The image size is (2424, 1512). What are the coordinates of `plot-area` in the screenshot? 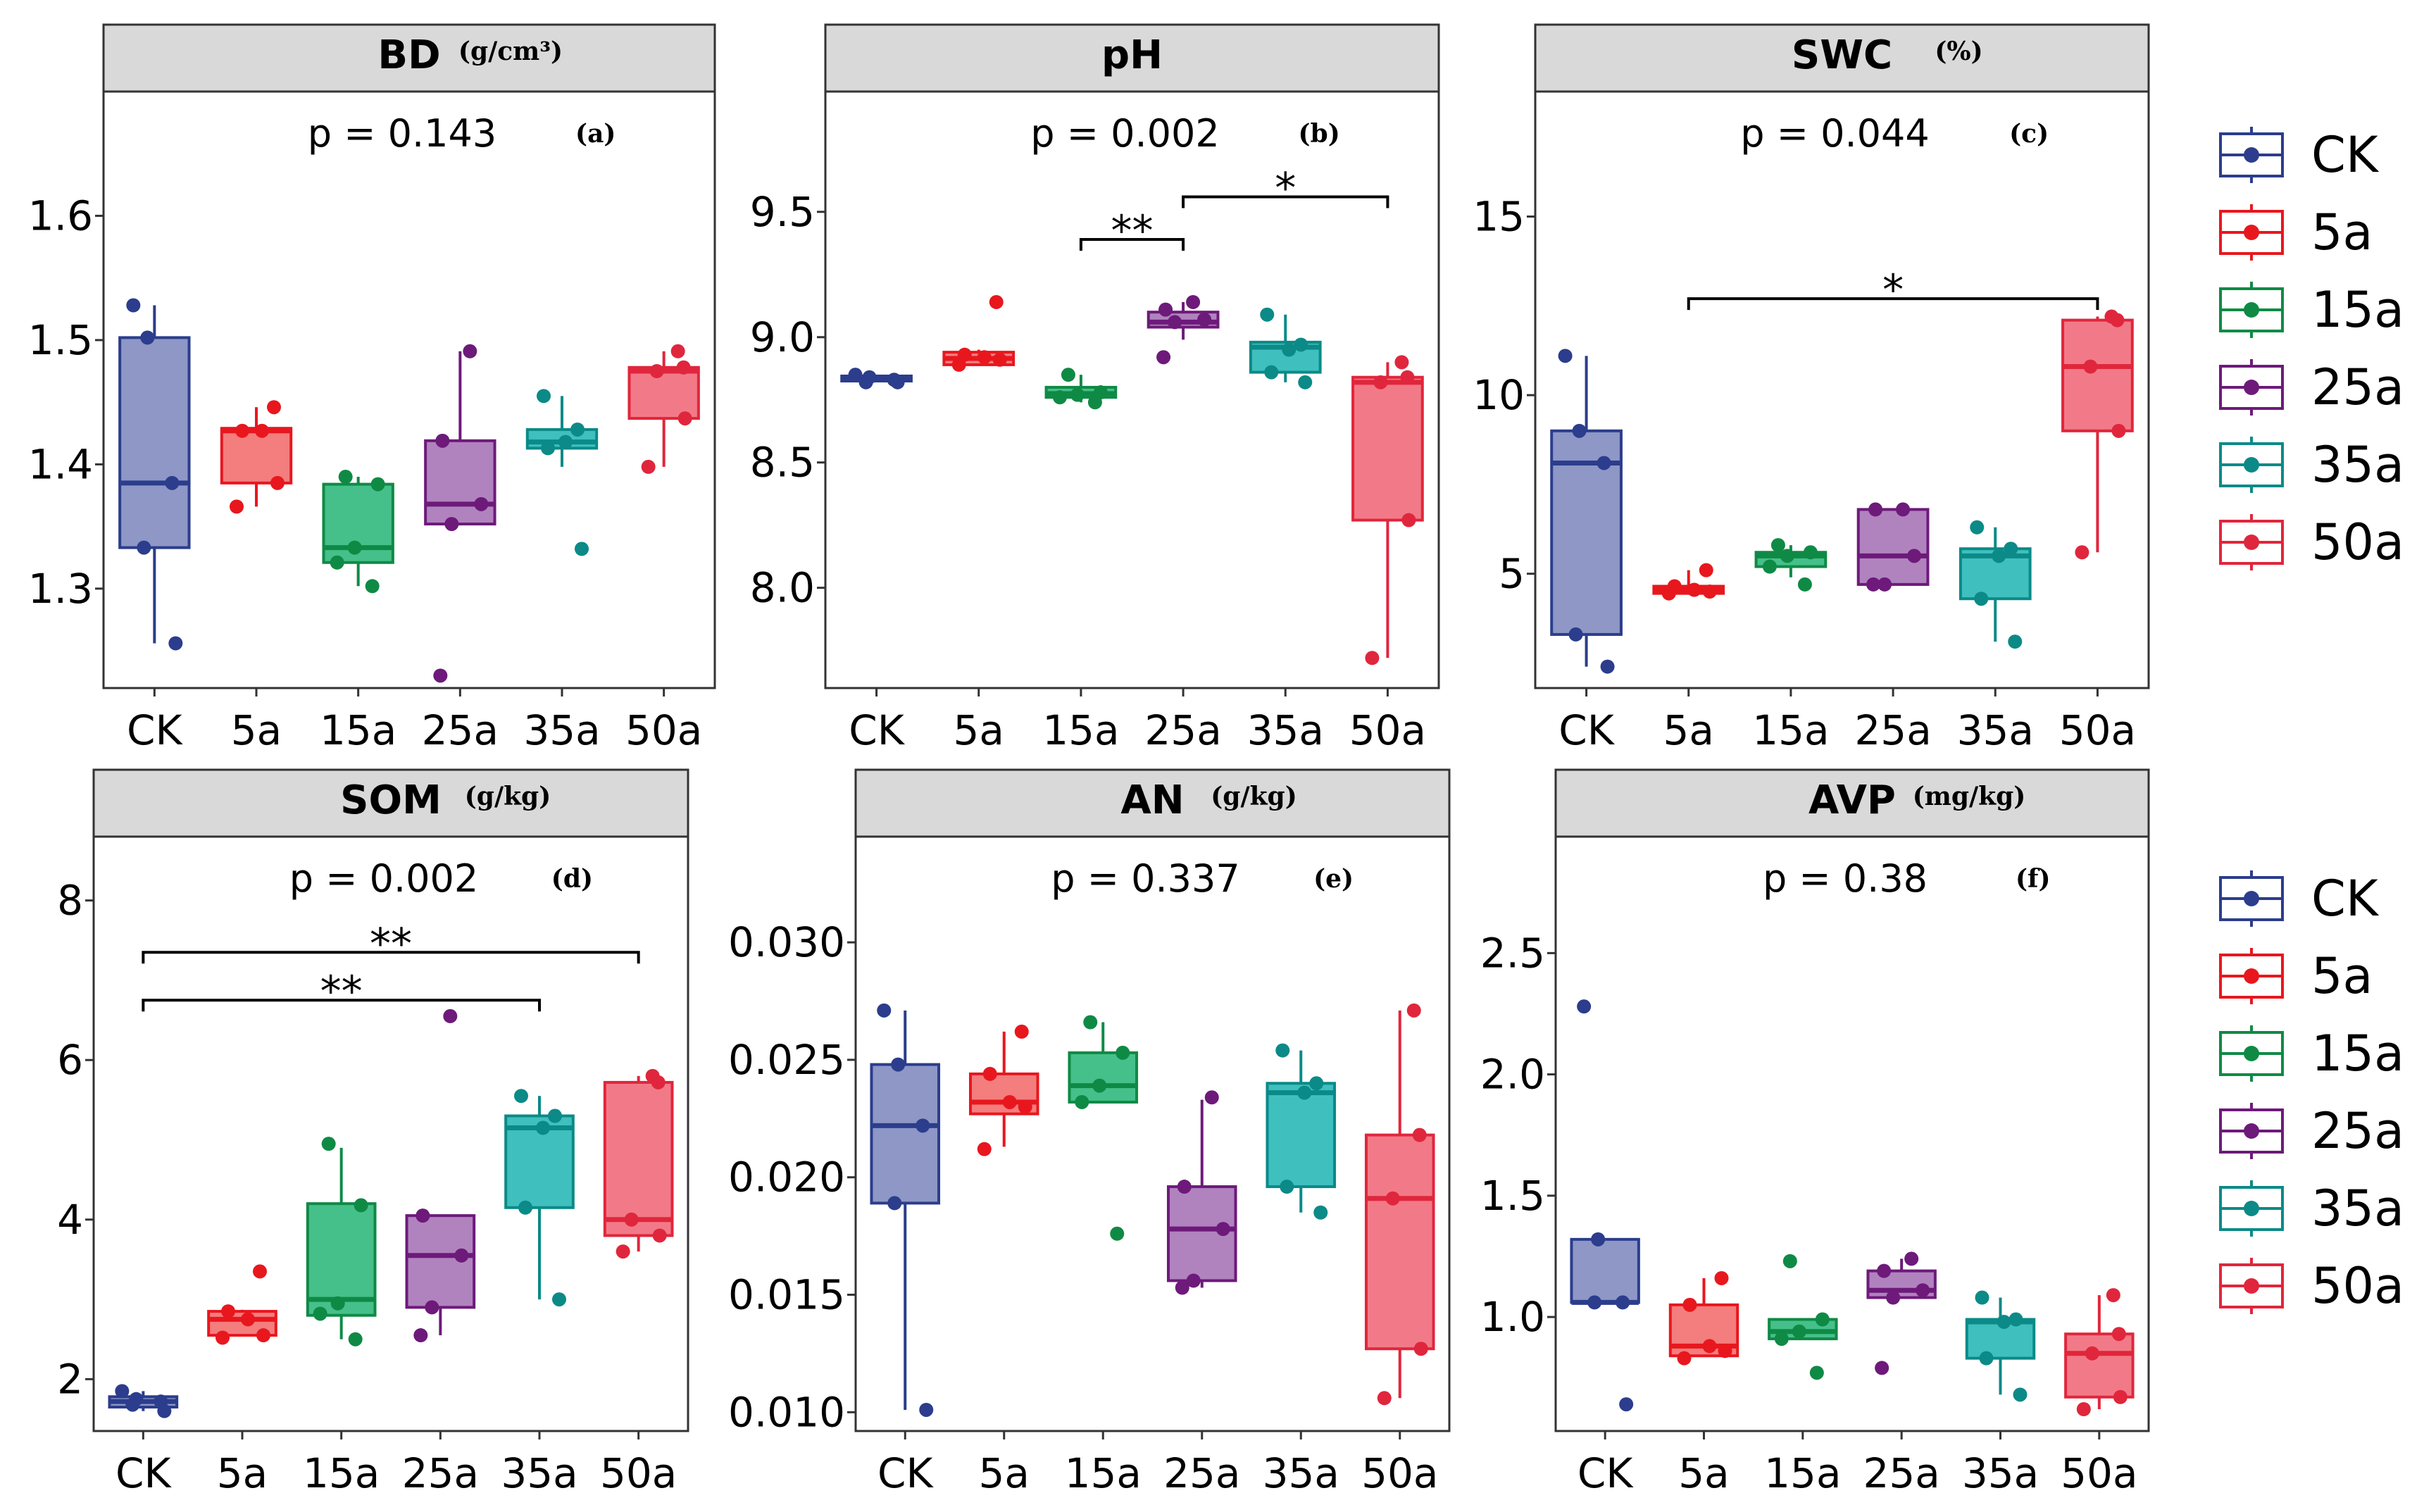 It's located at (1842, 389).